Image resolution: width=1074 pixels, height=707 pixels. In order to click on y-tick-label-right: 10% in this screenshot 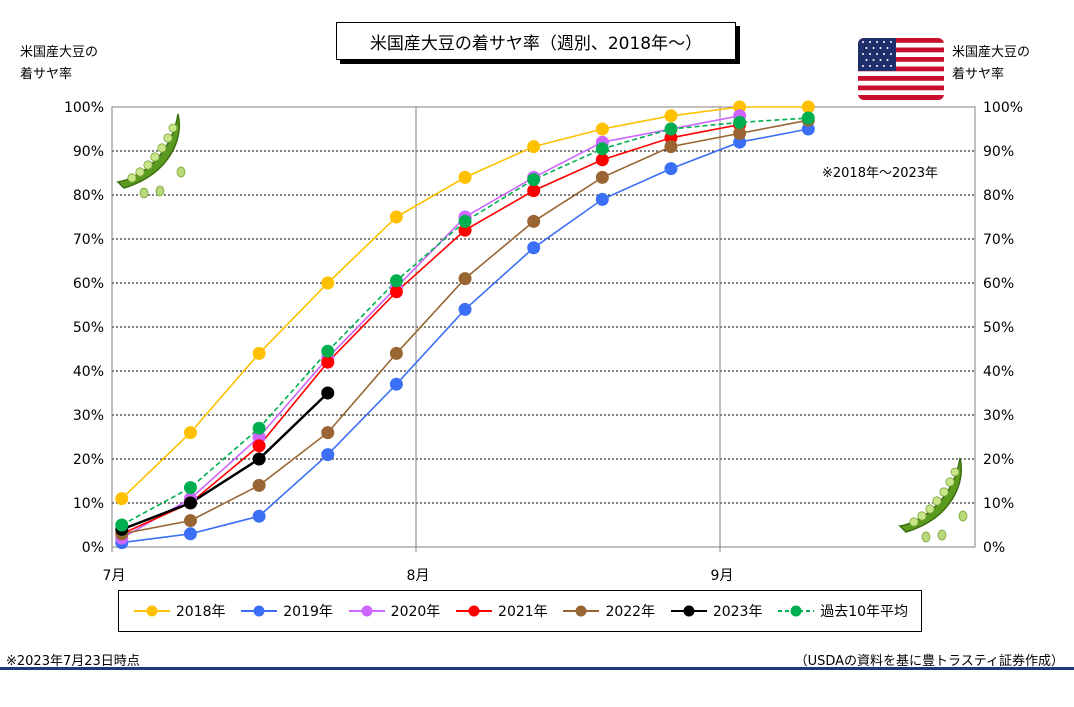, I will do `click(998, 504)`.